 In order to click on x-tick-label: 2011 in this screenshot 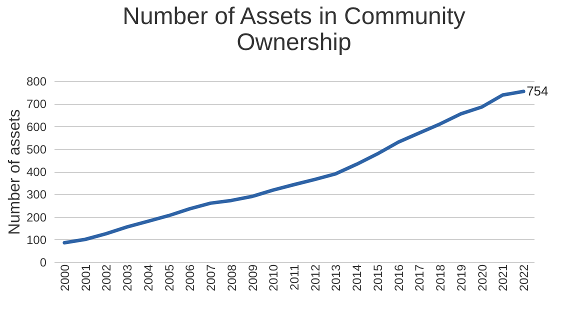, I will do `click(295, 277)`.